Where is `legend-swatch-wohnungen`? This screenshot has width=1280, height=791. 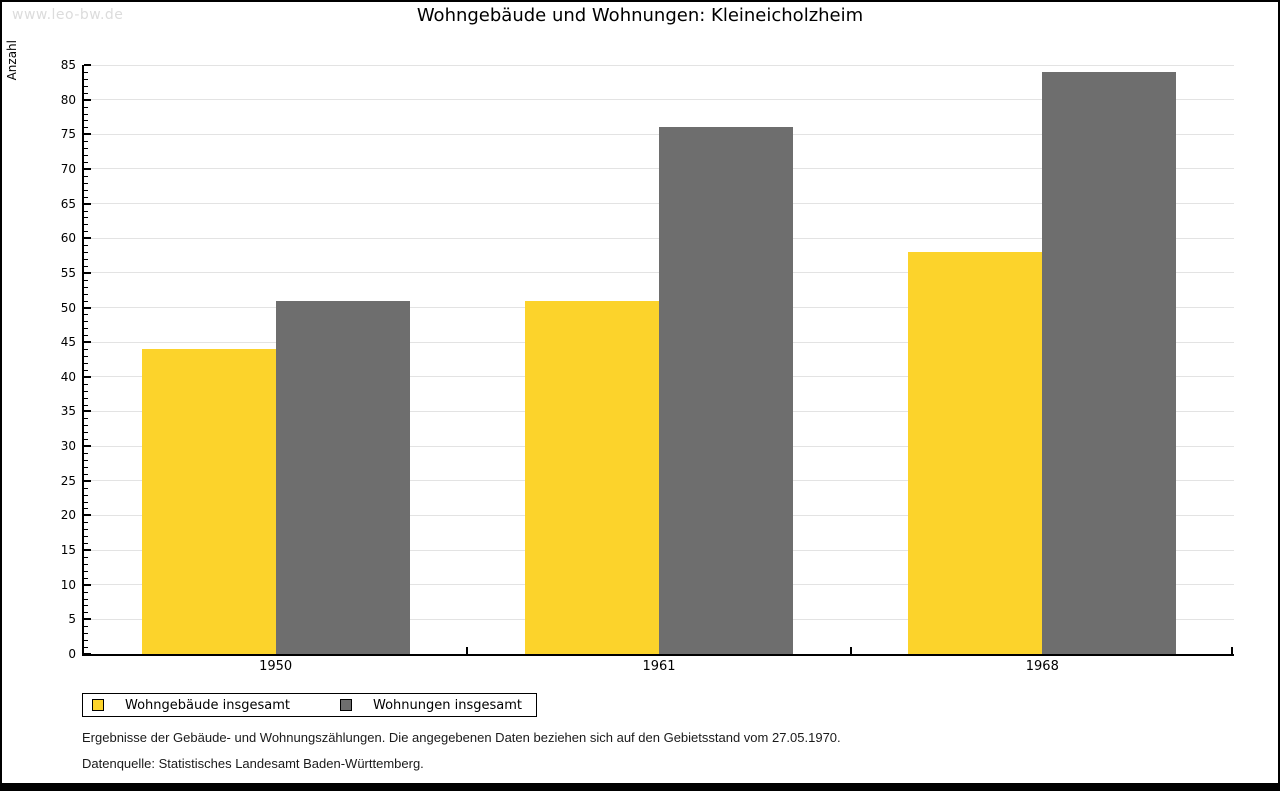
legend-swatch-wohnungen is located at coordinates (346, 705).